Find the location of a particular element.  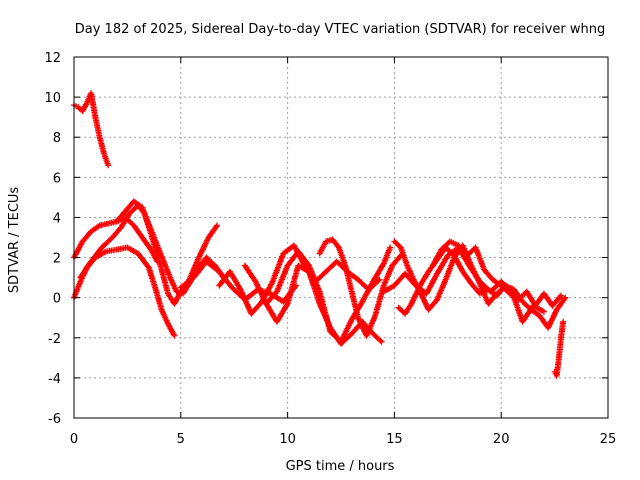

series-sat-i is located at coordinates (324, 304).